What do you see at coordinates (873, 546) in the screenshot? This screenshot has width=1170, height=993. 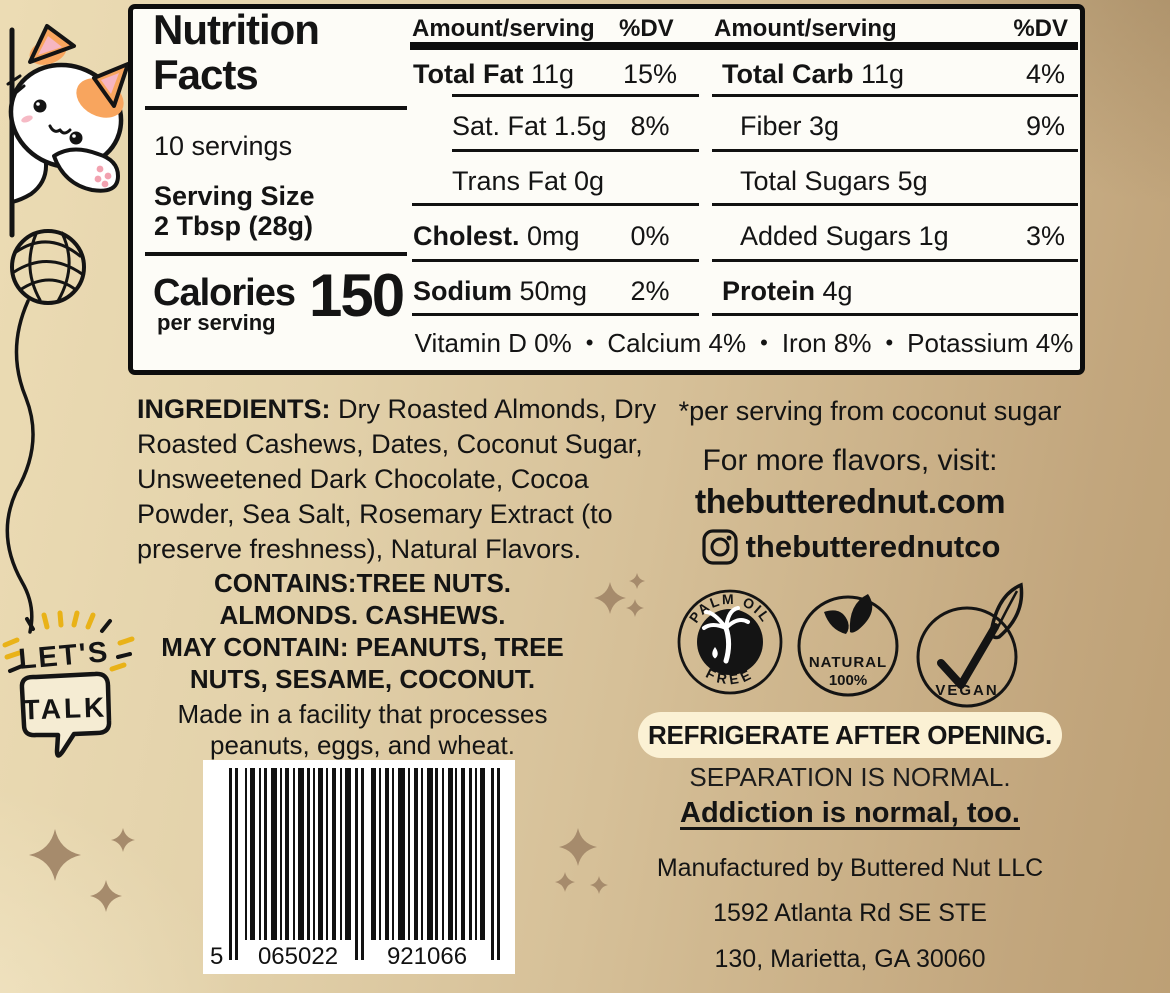 I see `instagram-handle: thebutterednutco` at bounding box center [873, 546].